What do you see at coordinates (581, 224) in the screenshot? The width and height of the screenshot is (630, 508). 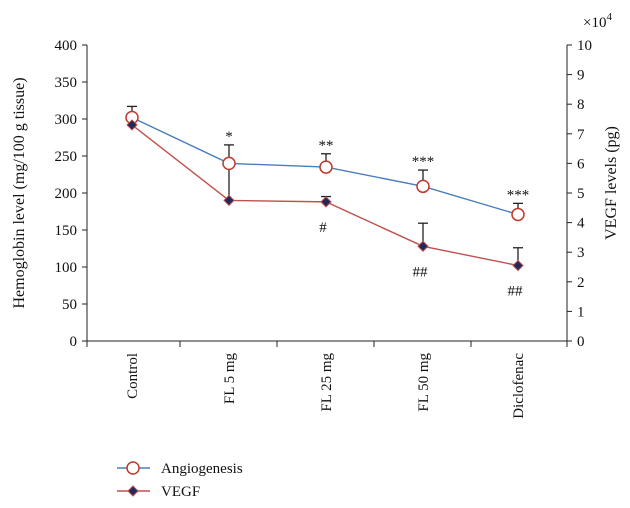 I see `right-tick-label: 4` at bounding box center [581, 224].